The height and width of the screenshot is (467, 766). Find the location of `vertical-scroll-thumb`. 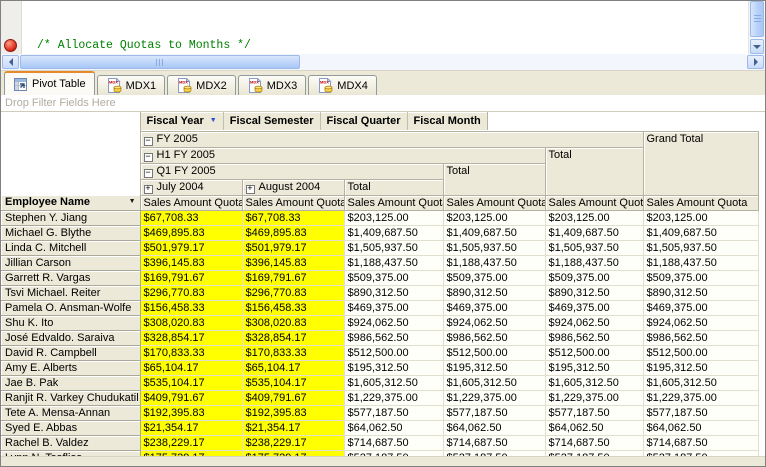

vertical-scroll-thumb is located at coordinates (757, 19).